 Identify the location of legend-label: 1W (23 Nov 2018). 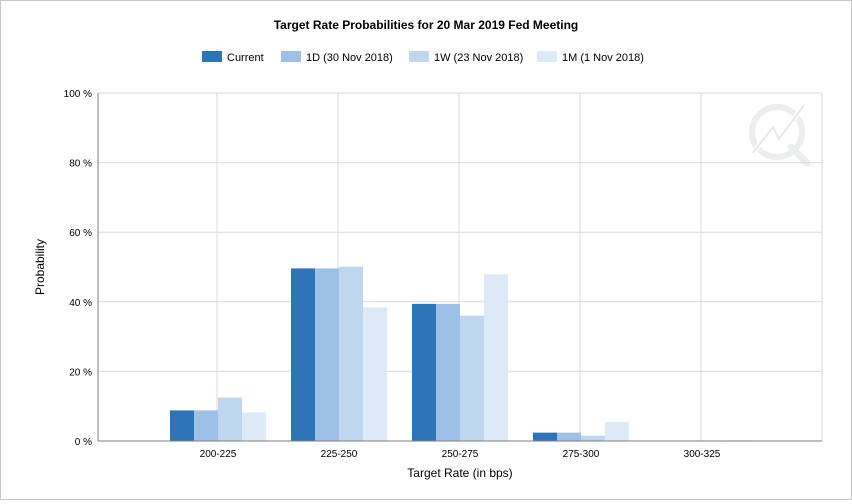
(478, 58).